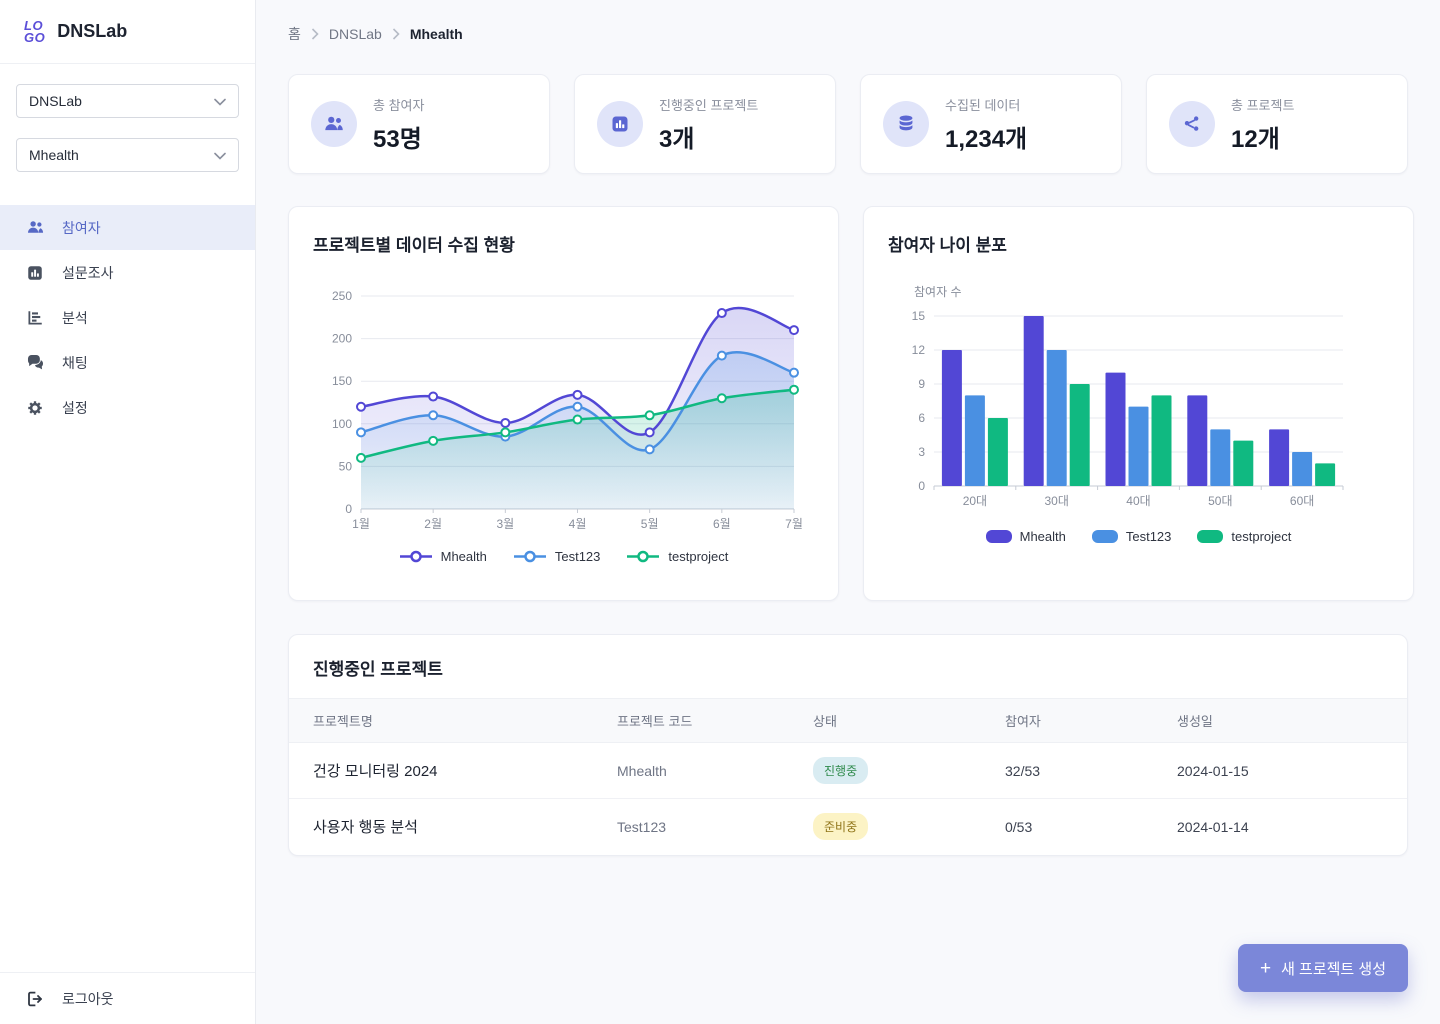  Describe the element at coordinates (975, 501) in the screenshot. I see `svg-text: 20대` at that location.